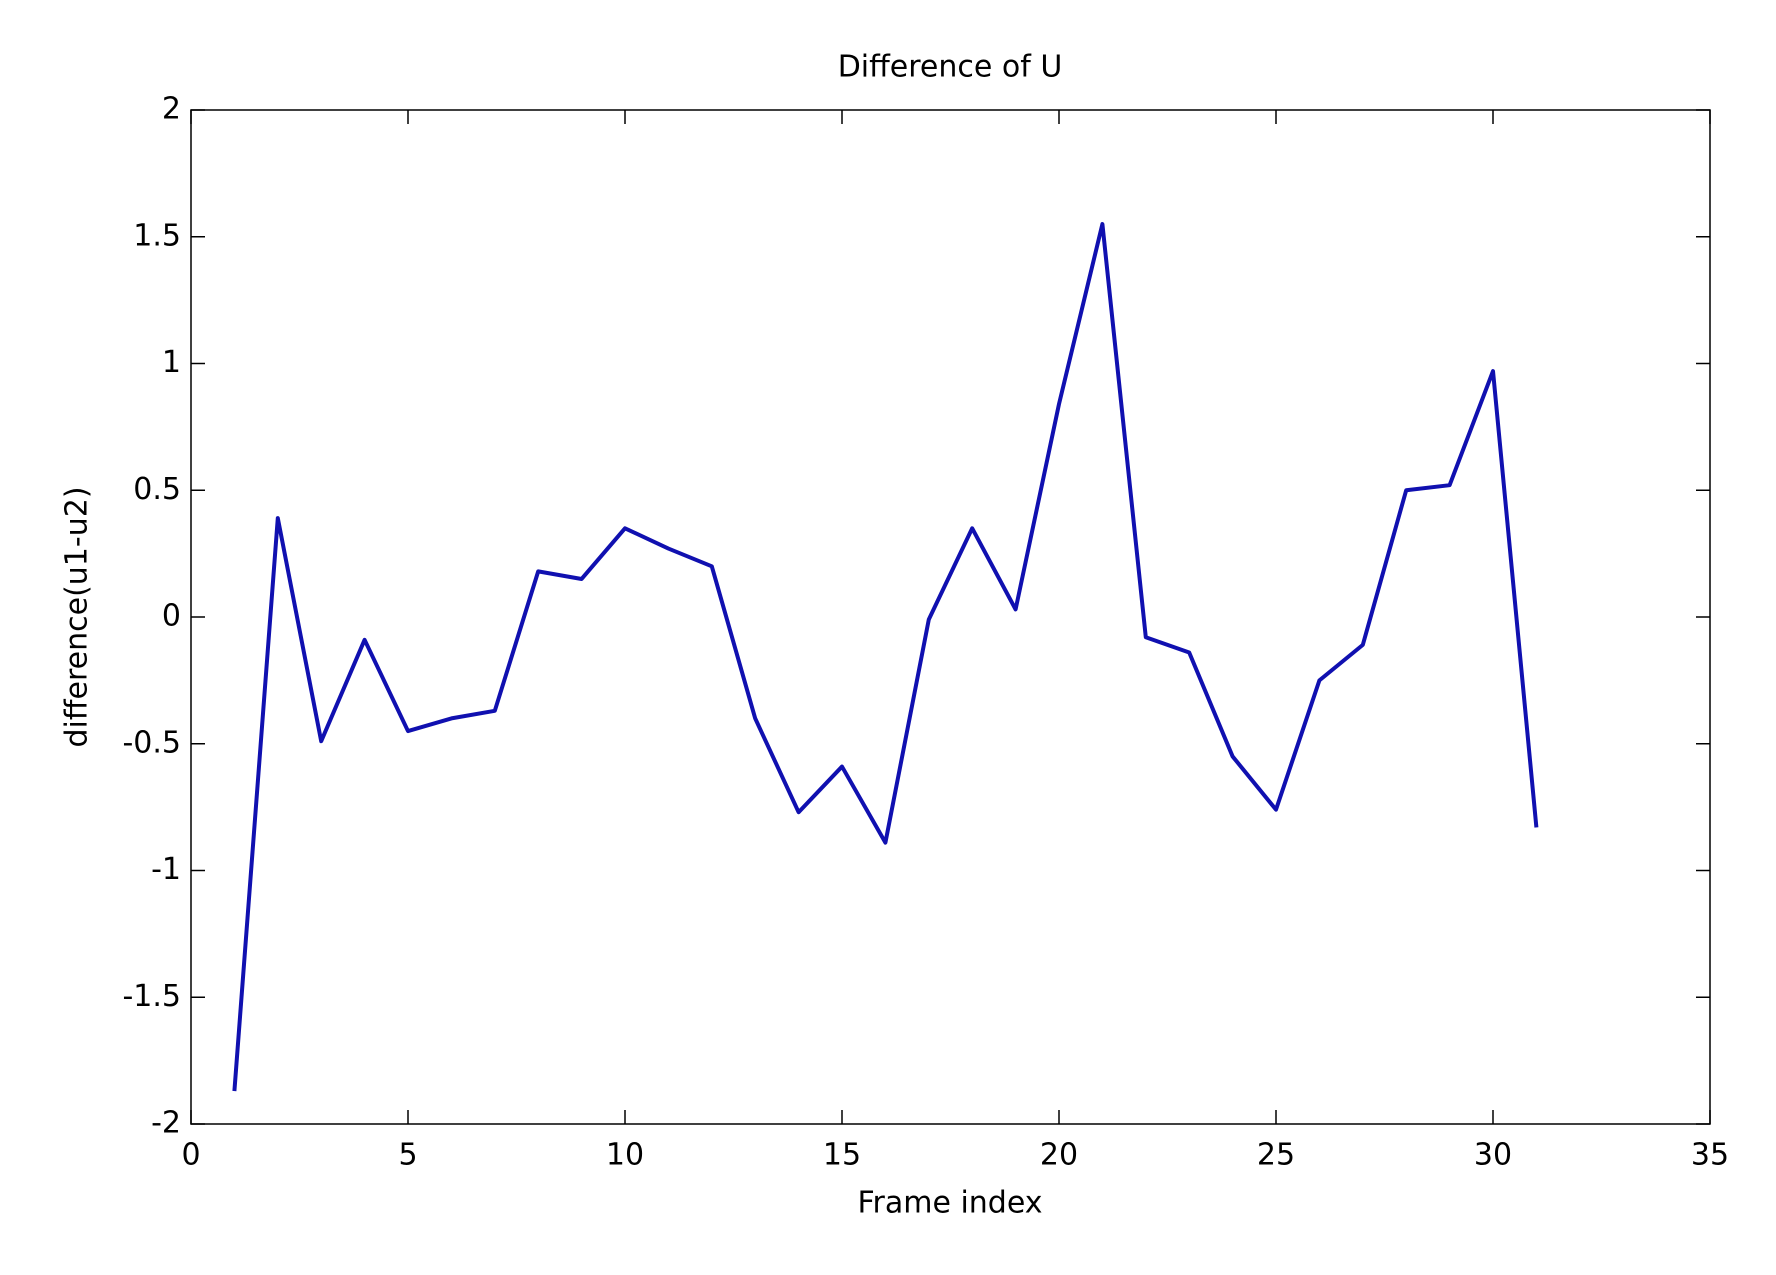 This screenshot has width=1776, height=1275. What do you see at coordinates (1493, 1155) in the screenshot?
I see `x-tick-label: 30` at bounding box center [1493, 1155].